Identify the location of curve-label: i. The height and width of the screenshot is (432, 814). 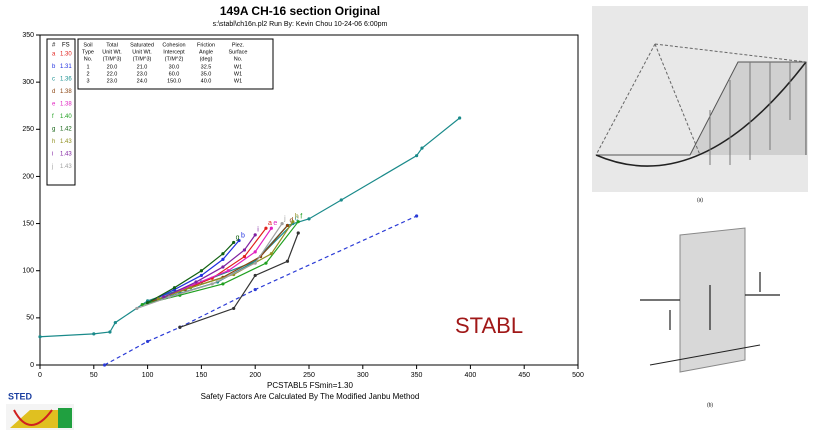
(258, 230).